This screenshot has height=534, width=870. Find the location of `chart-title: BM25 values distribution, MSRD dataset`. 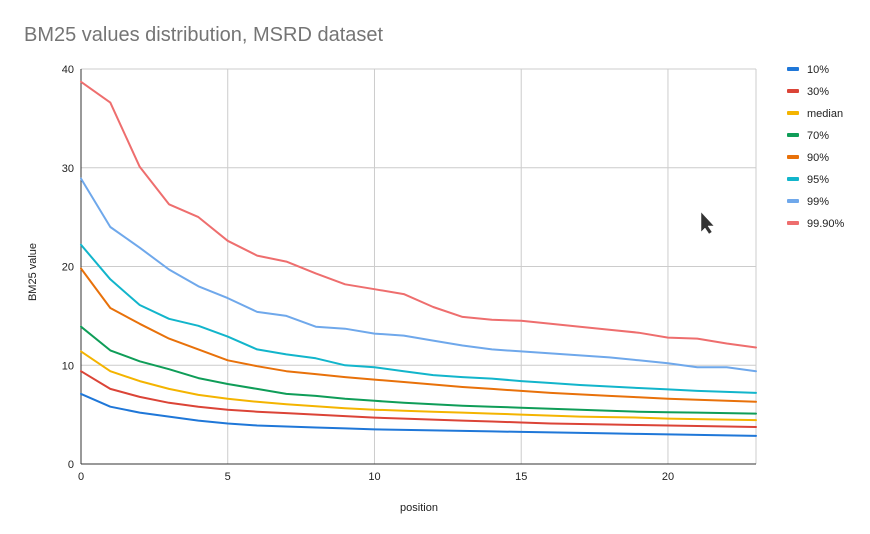

chart-title: BM25 values distribution, MSRD dataset is located at coordinates (203, 35).